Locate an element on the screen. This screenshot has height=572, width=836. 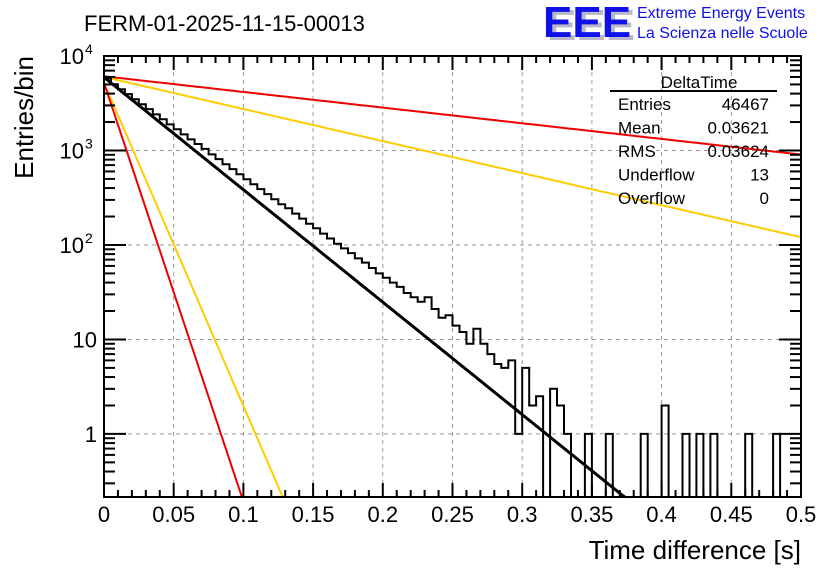
stats-label: Entries is located at coordinates (644, 104).